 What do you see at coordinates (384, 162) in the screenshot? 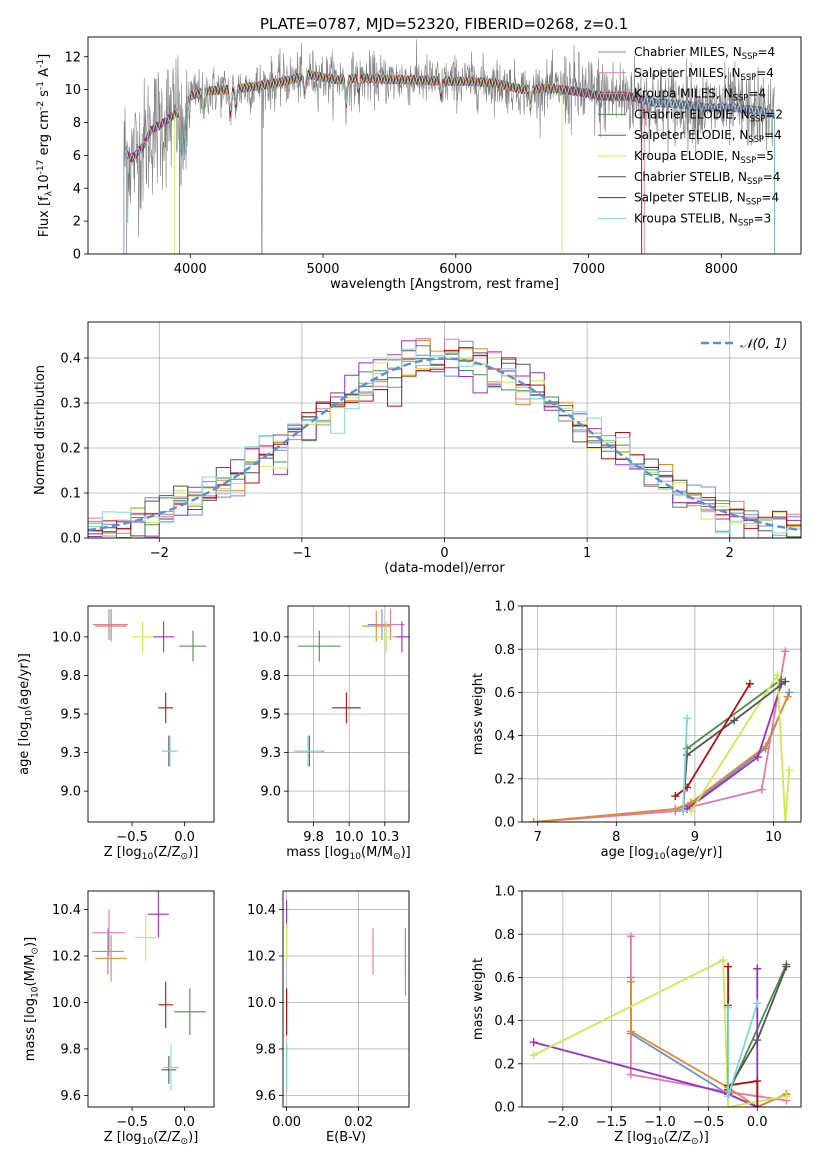
I see `model-line-salpeter-stelib` at bounding box center [384, 162].